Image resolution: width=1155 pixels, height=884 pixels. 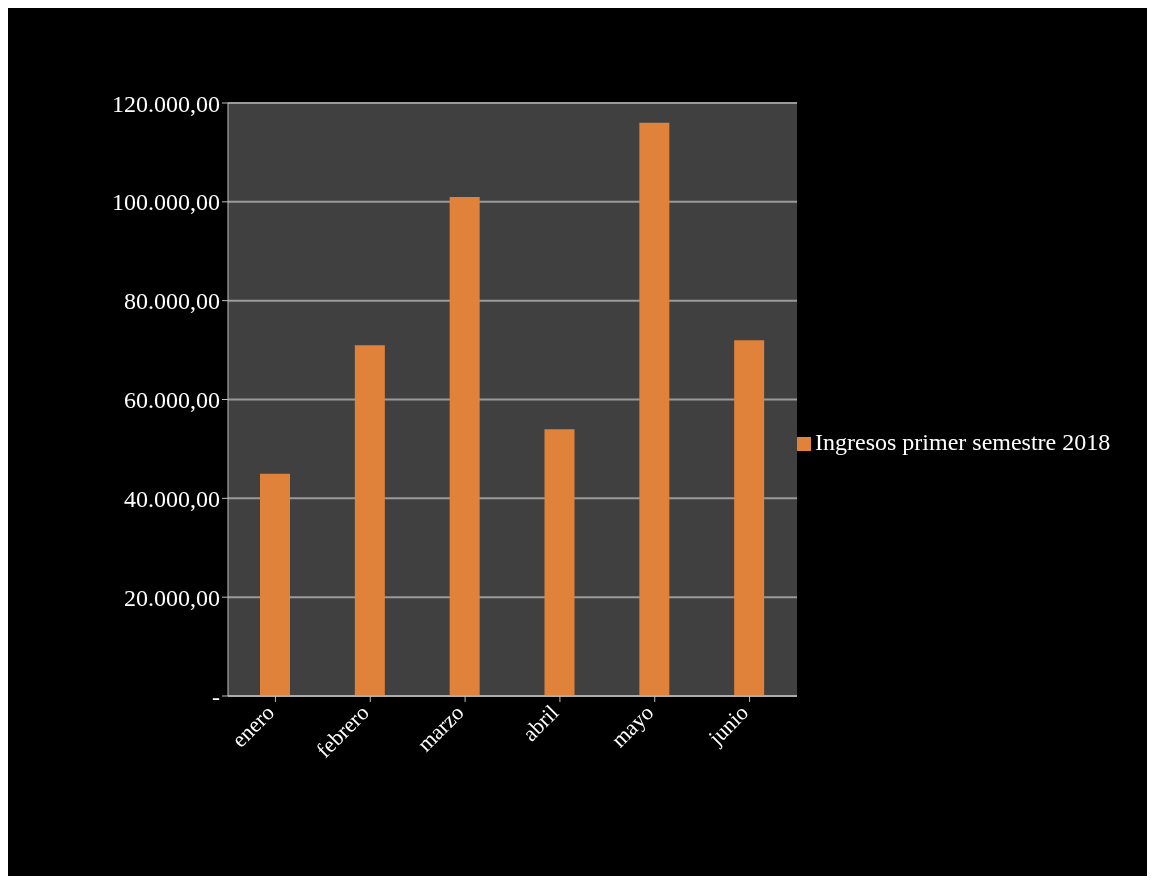 What do you see at coordinates (963, 442) in the screenshot?
I see `legend-label: Ingresos primer semestre 2018` at bounding box center [963, 442].